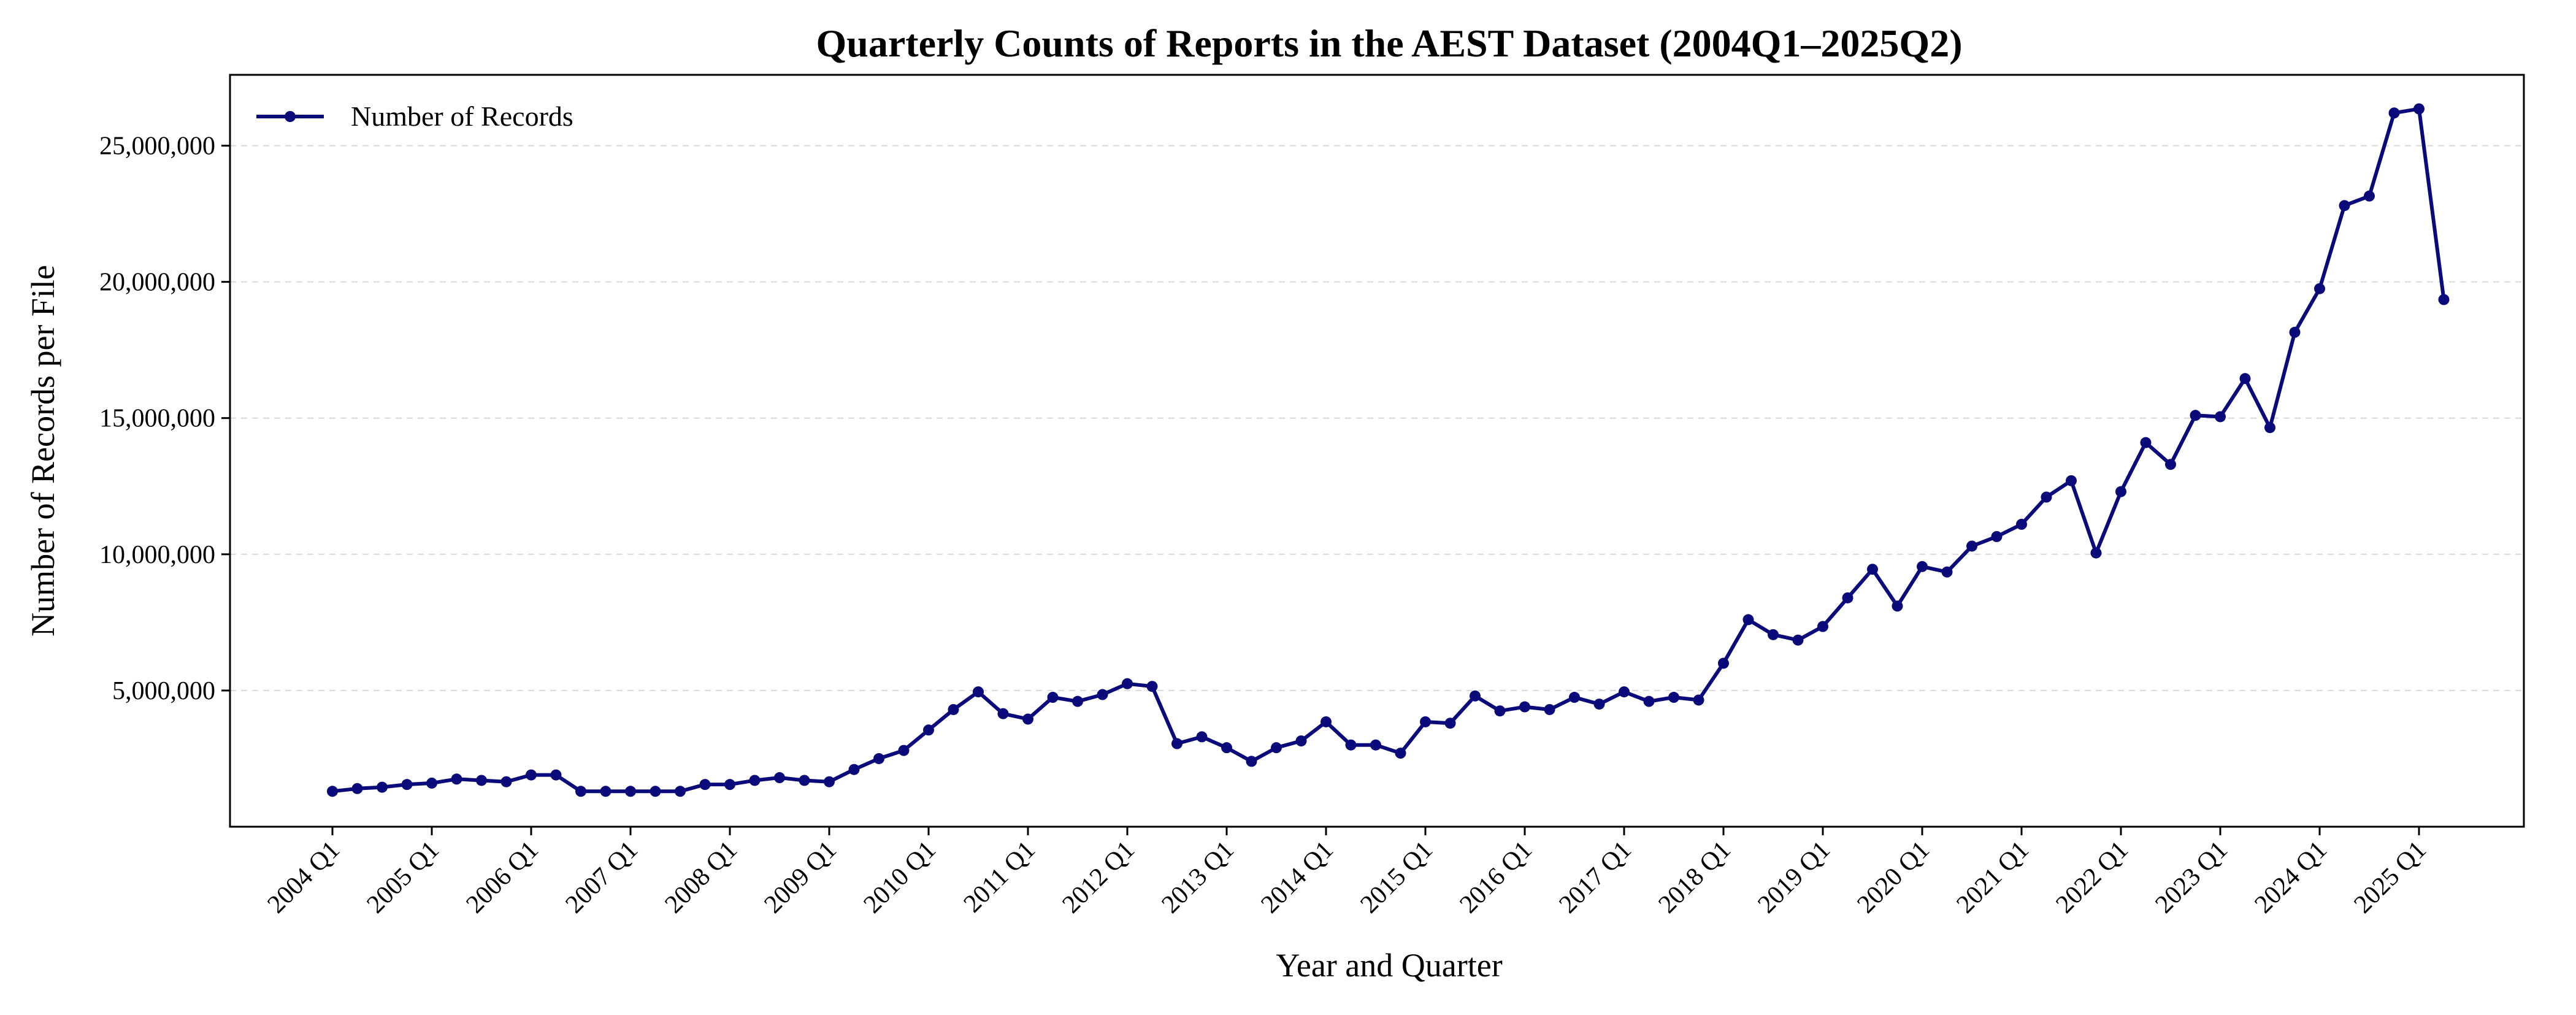 The height and width of the screenshot is (1015, 2576). What do you see at coordinates (290, 116) in the screenshot?
I see `legend-marker-swatch` at bounding box center [290, 116].